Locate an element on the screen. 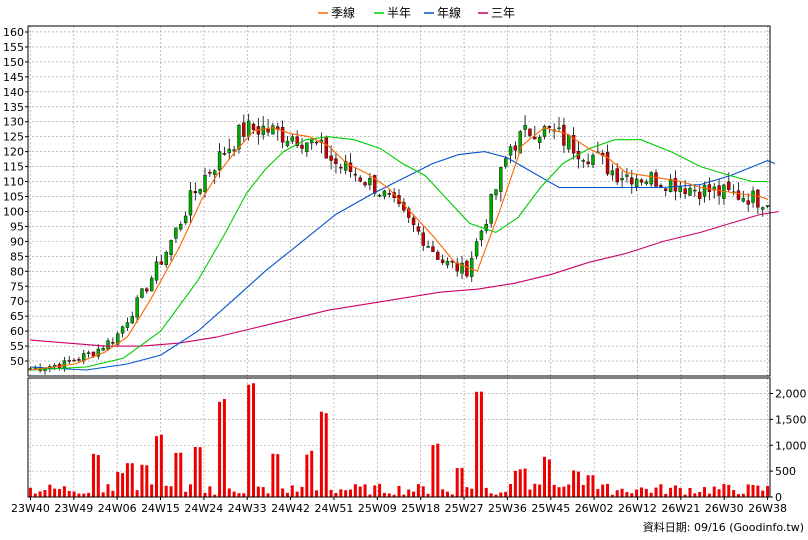 This screenshot has width=808, height=540. price-tick-label: 145 is located at coordinates (13, 77).